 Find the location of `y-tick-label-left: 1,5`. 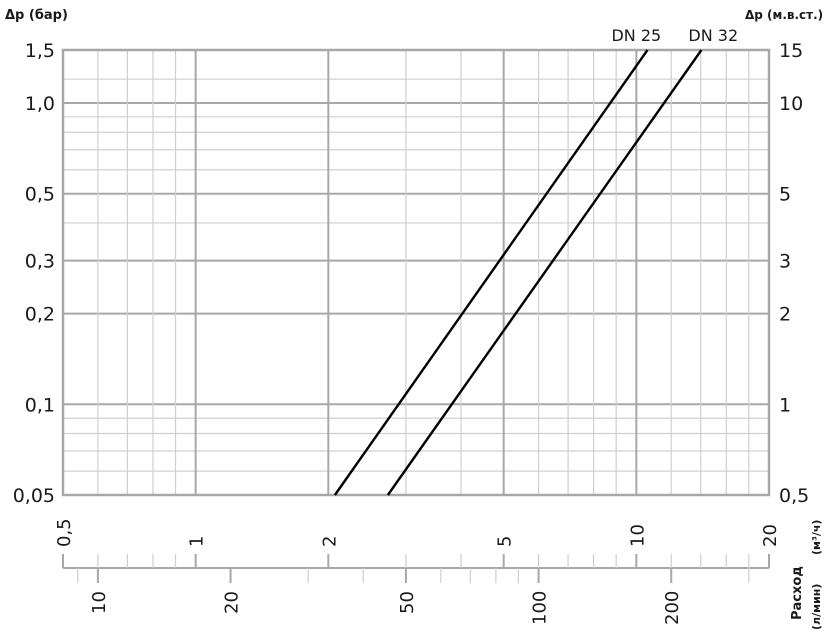

y-tick-label-left: 1,5 is located at coordinates (40, 51).